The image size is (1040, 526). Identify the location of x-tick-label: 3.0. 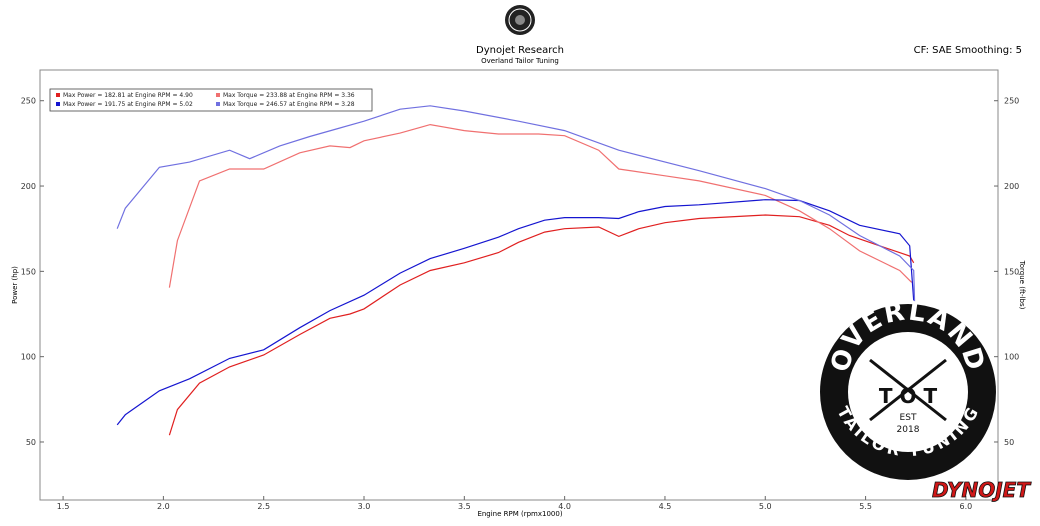
(364, 506).